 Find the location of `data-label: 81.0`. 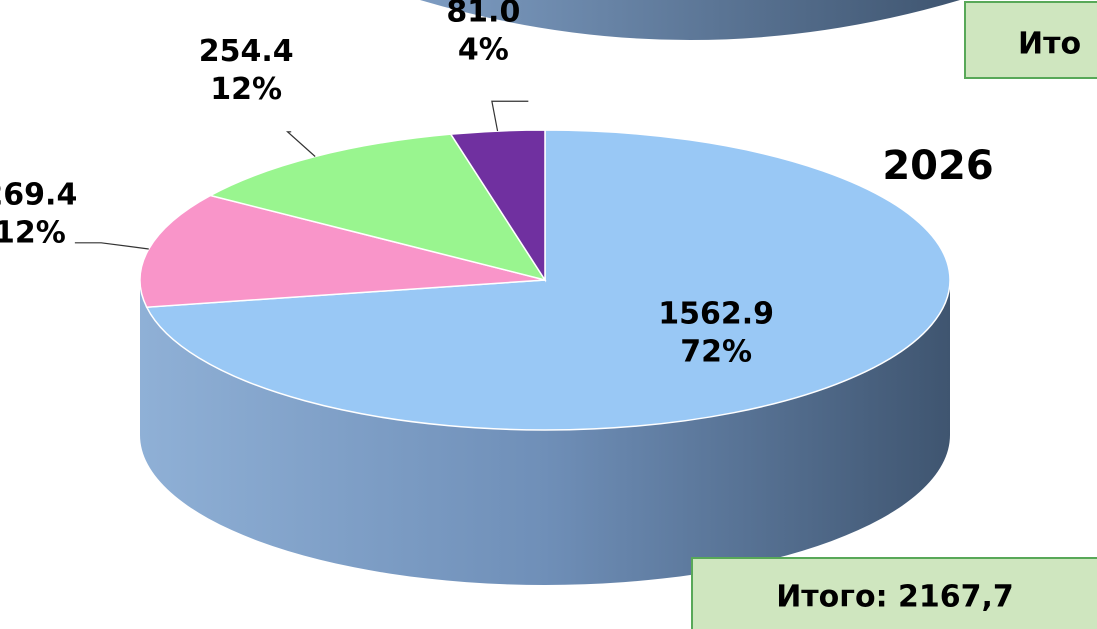

data-label: 81.0 is located at coordinates (483, 15).